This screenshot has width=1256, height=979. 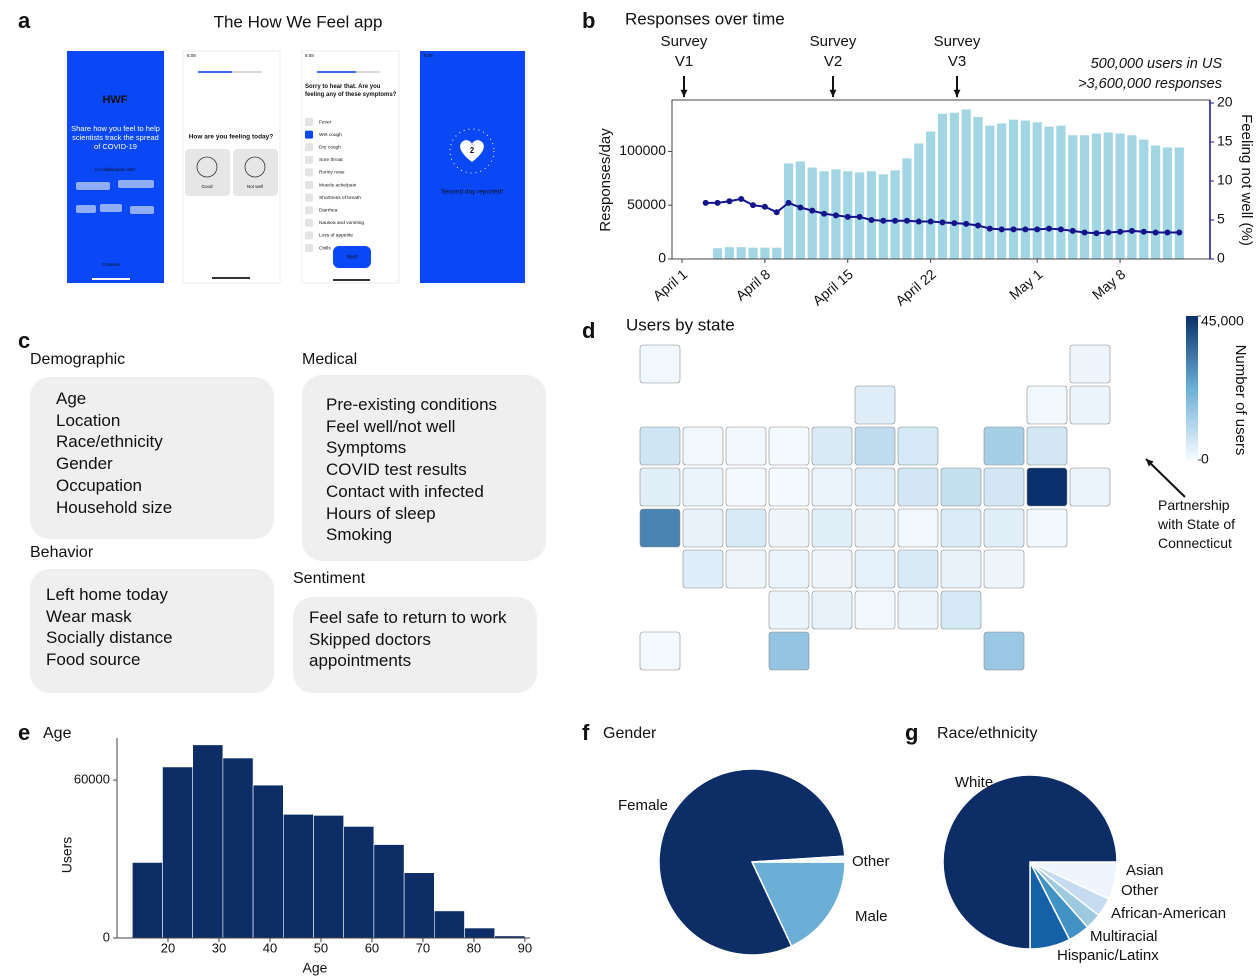 What do you see at coordinates (336, 236) in the screenshot?
I see `symptom-item: Loss of appetite` at bounding box center [336, 236].